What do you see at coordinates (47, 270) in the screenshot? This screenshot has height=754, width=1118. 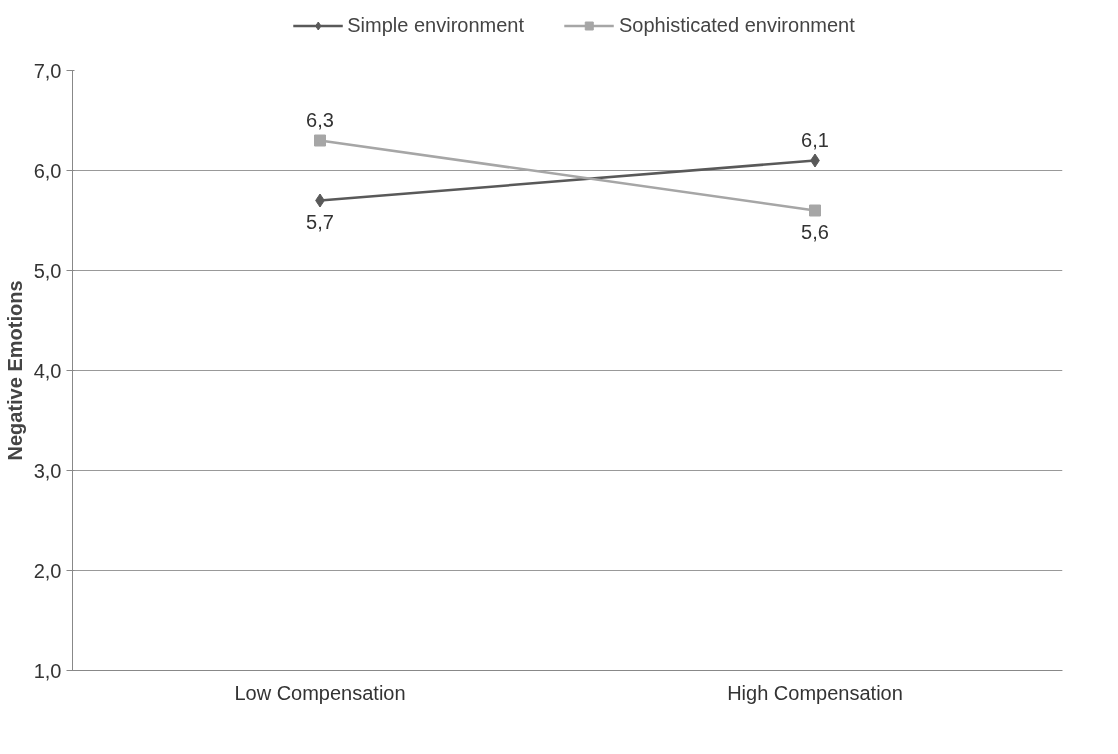 I see `y-tick-label: 5,0` at bounding box center [47, 270].